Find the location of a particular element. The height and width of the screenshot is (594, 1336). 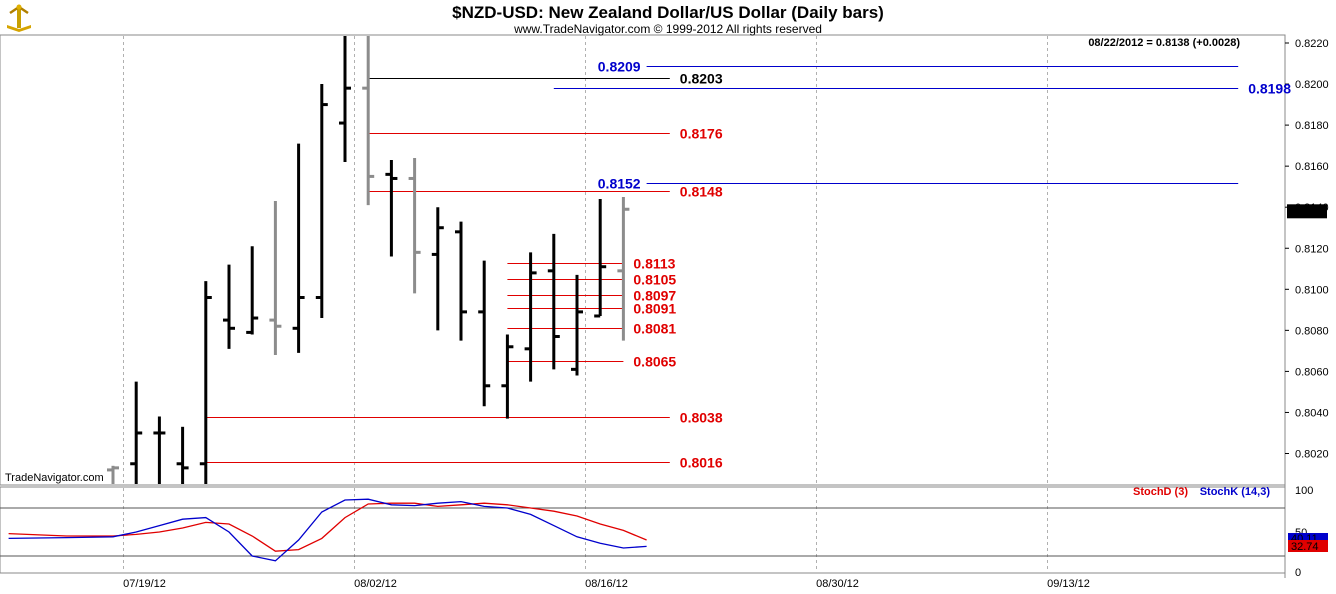

date-axis: 07/19/12 08/02/12 08/16/12 08/30/12 09/13/12 is located at coordinates (606, 584).